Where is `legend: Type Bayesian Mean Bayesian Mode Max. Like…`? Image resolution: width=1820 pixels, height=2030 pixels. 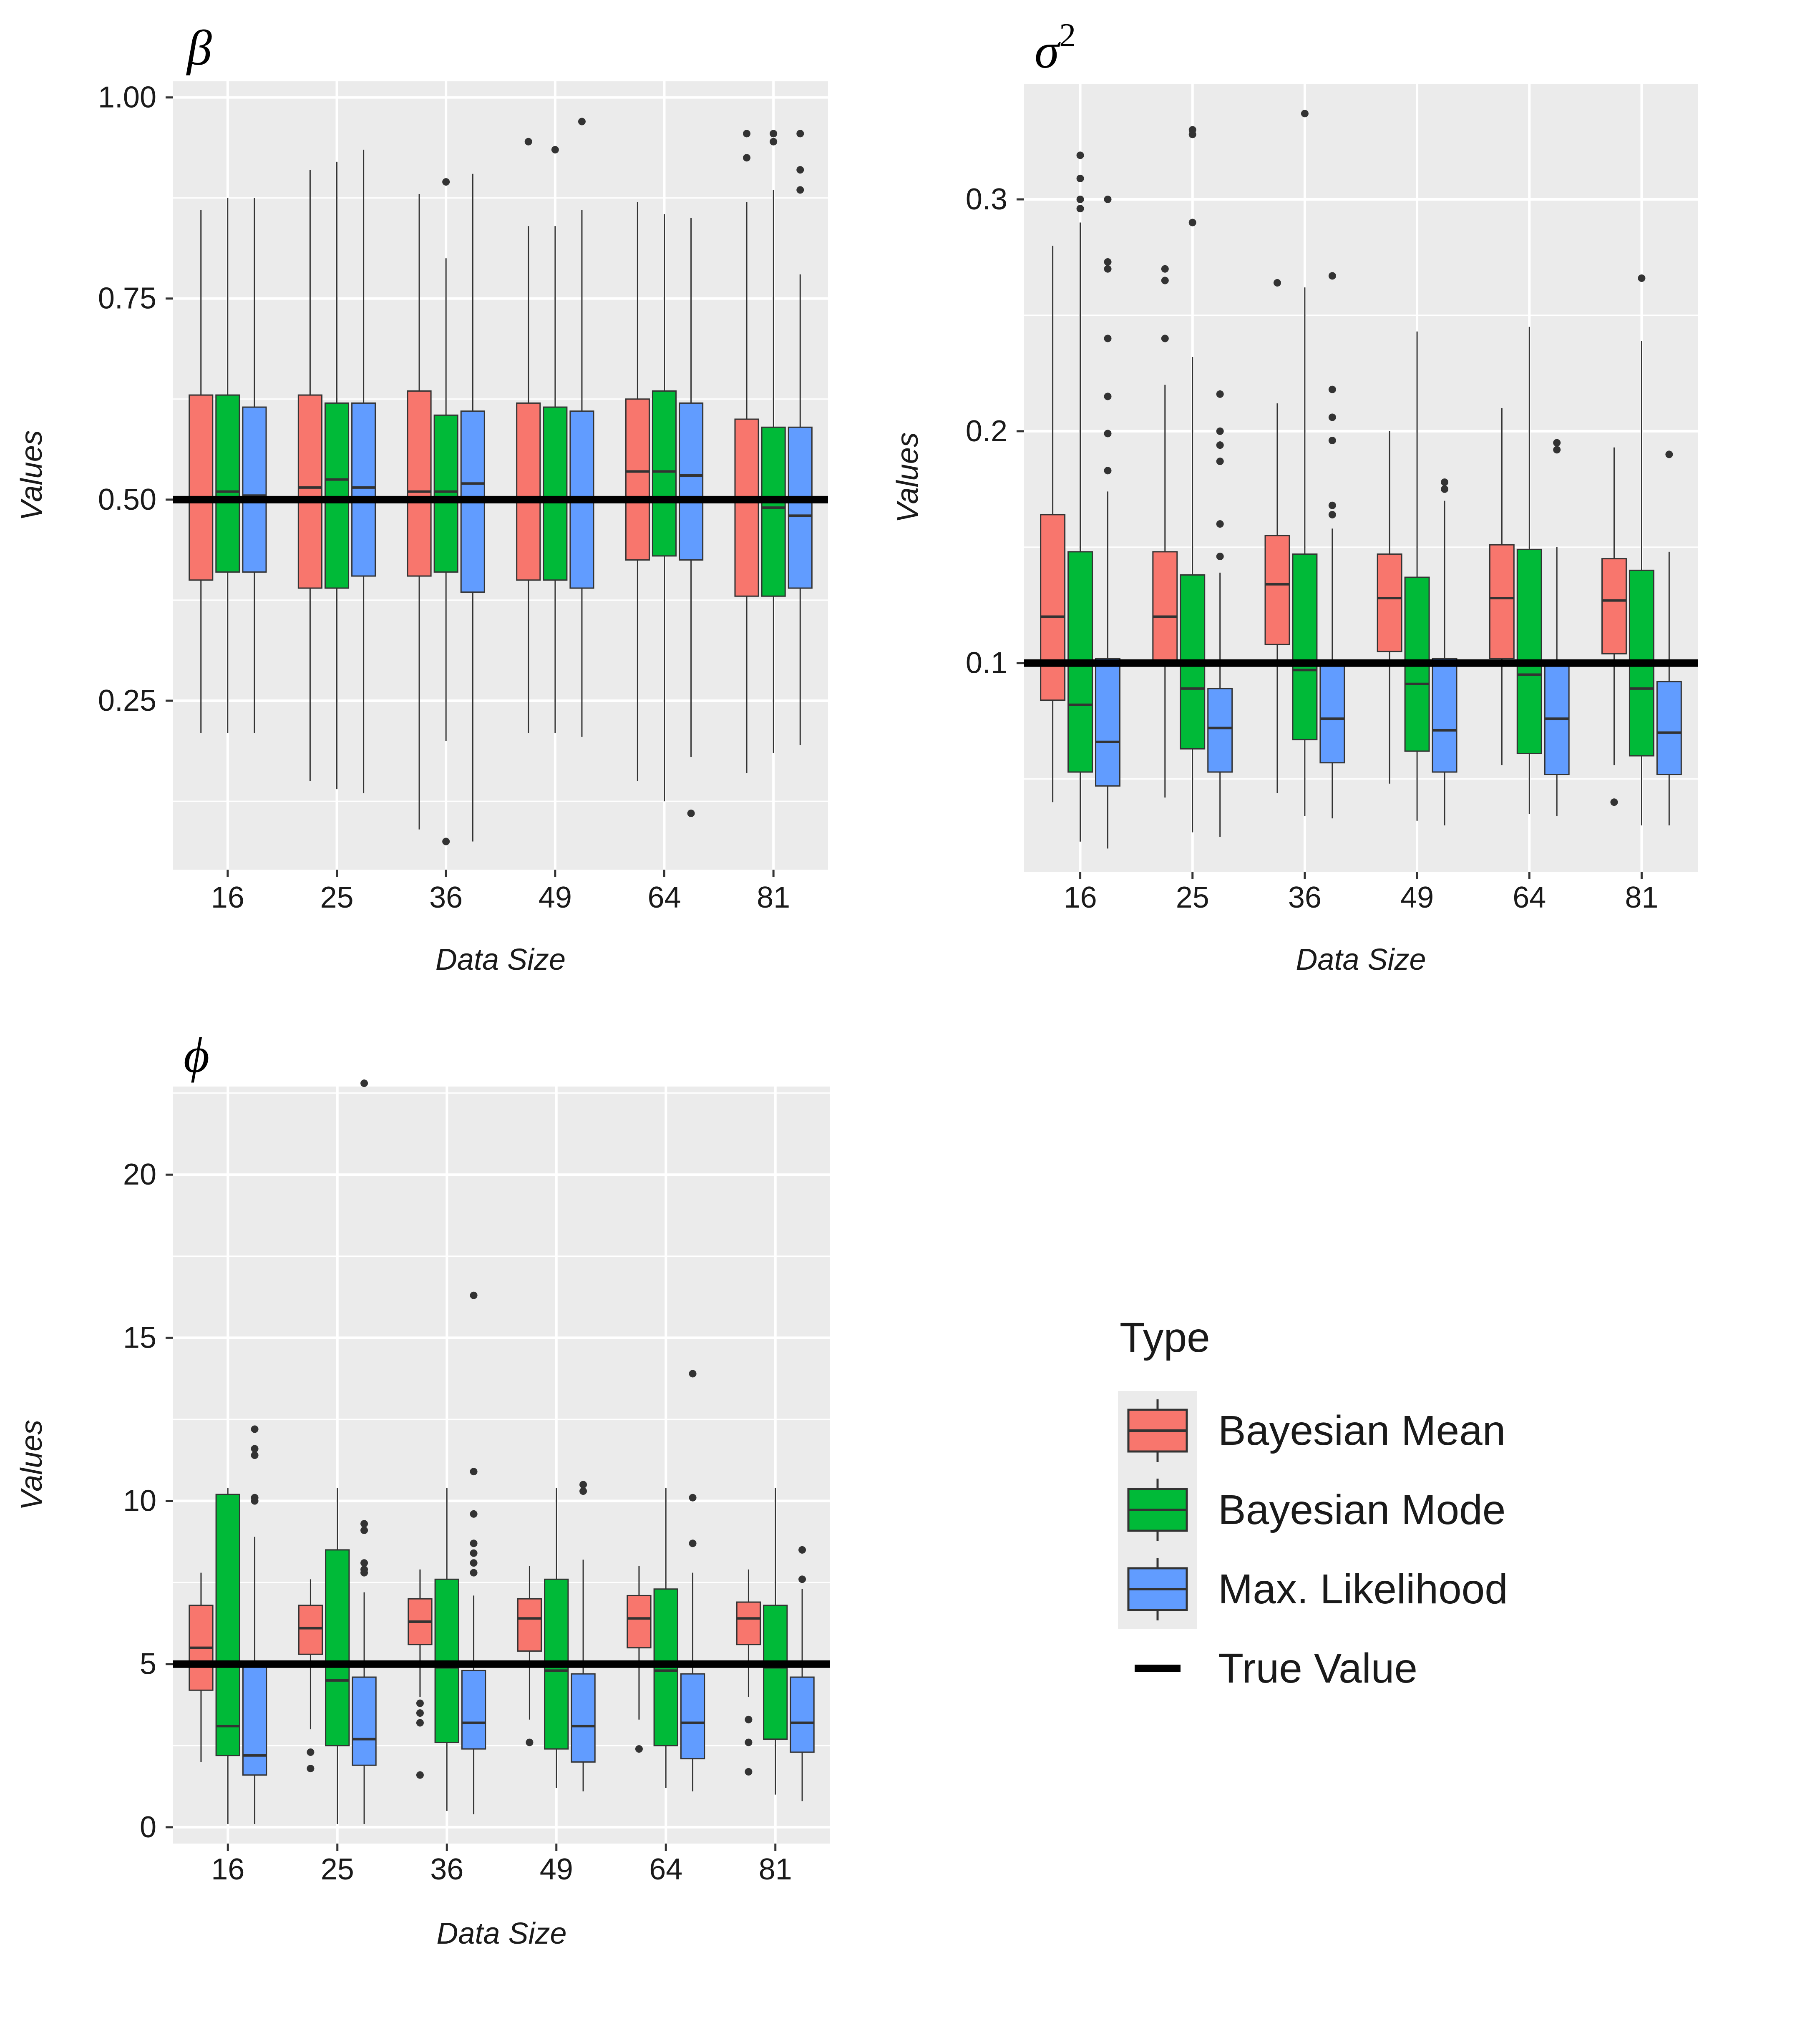 legend: Type Bayesian Mean Bayesian Mode Max. Like… is located at coordinates (1313, 1511).